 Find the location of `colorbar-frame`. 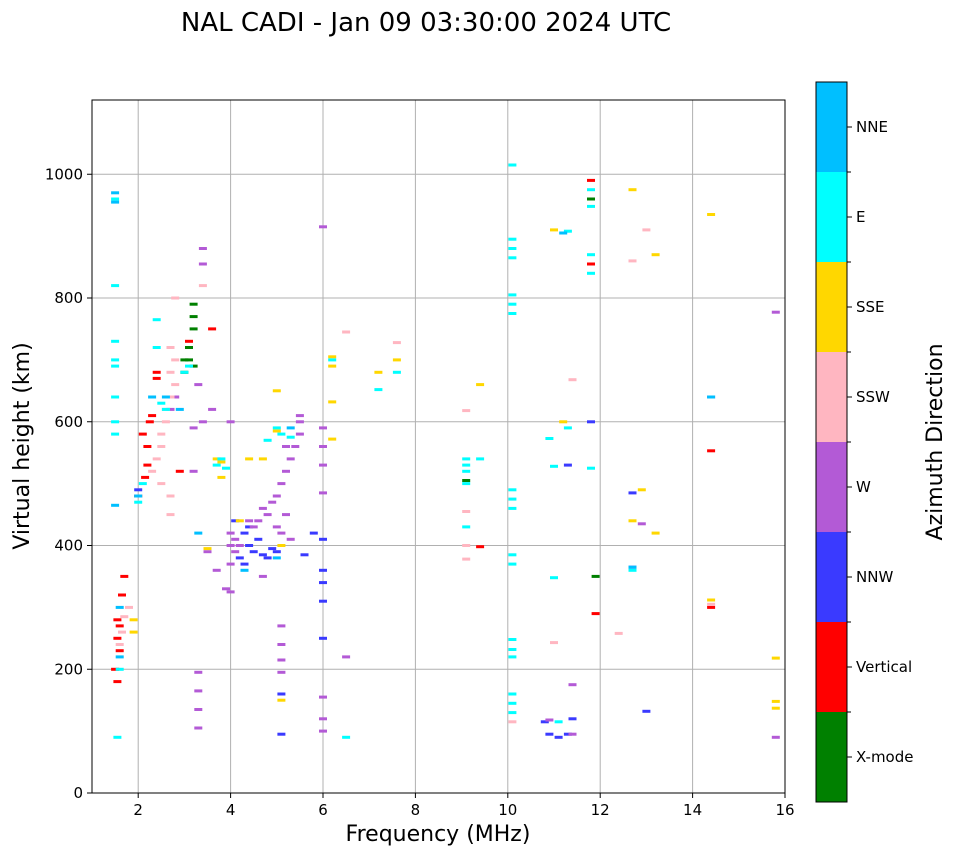

colorbar-frame is located at coordinates (831, 442).